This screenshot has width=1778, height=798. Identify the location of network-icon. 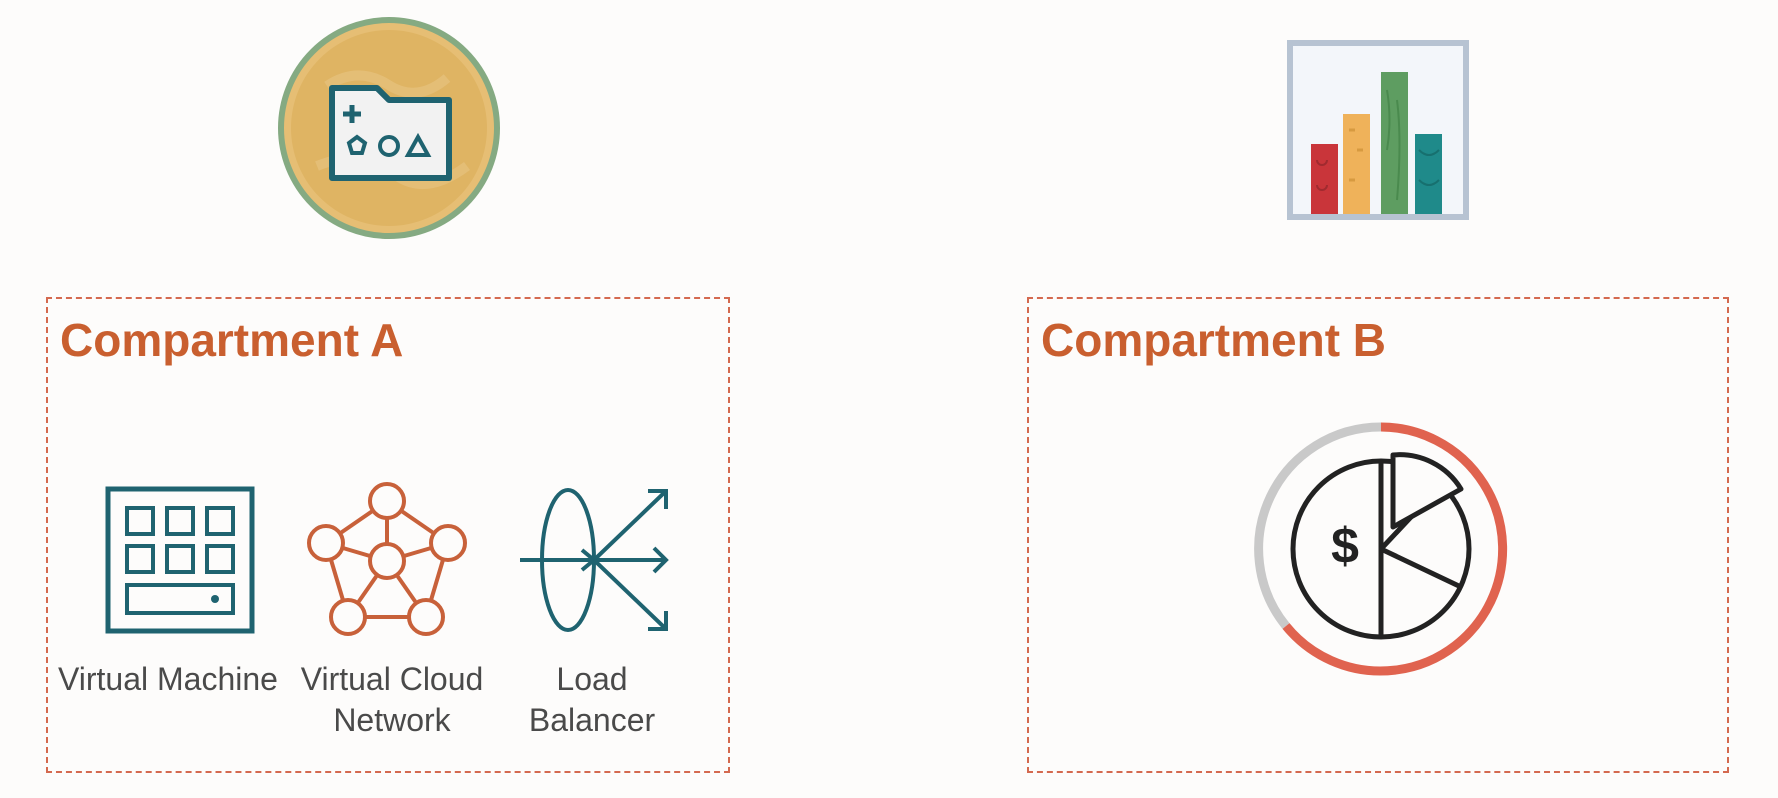
(387, 559).